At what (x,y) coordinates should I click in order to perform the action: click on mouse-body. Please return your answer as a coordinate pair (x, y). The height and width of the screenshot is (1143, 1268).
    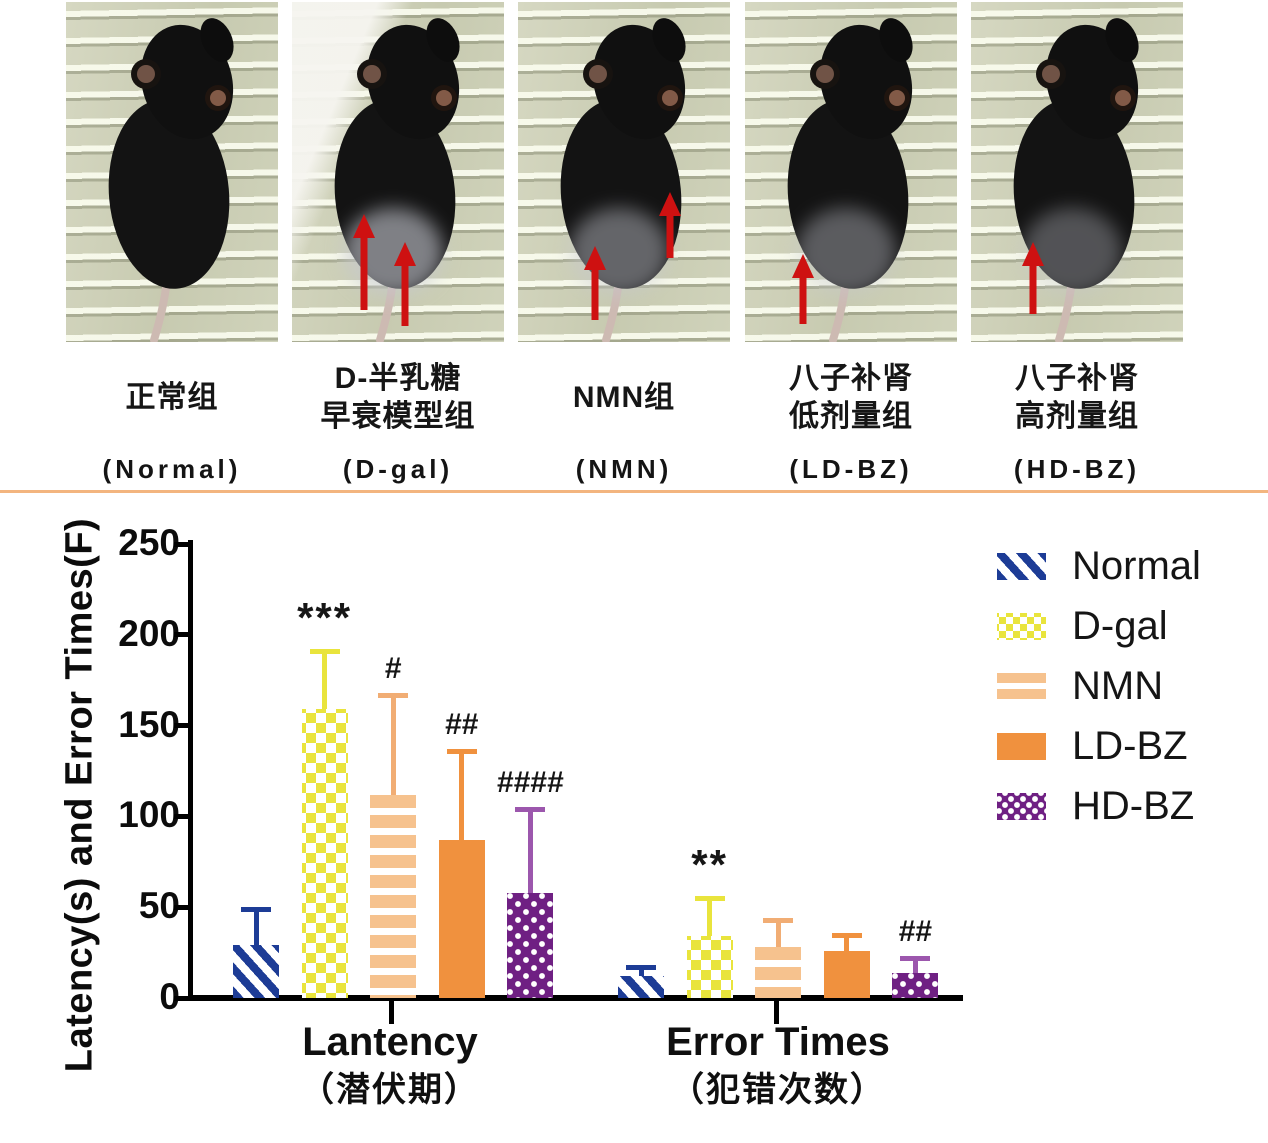
    Looking at the image, I should click on (169, 194).